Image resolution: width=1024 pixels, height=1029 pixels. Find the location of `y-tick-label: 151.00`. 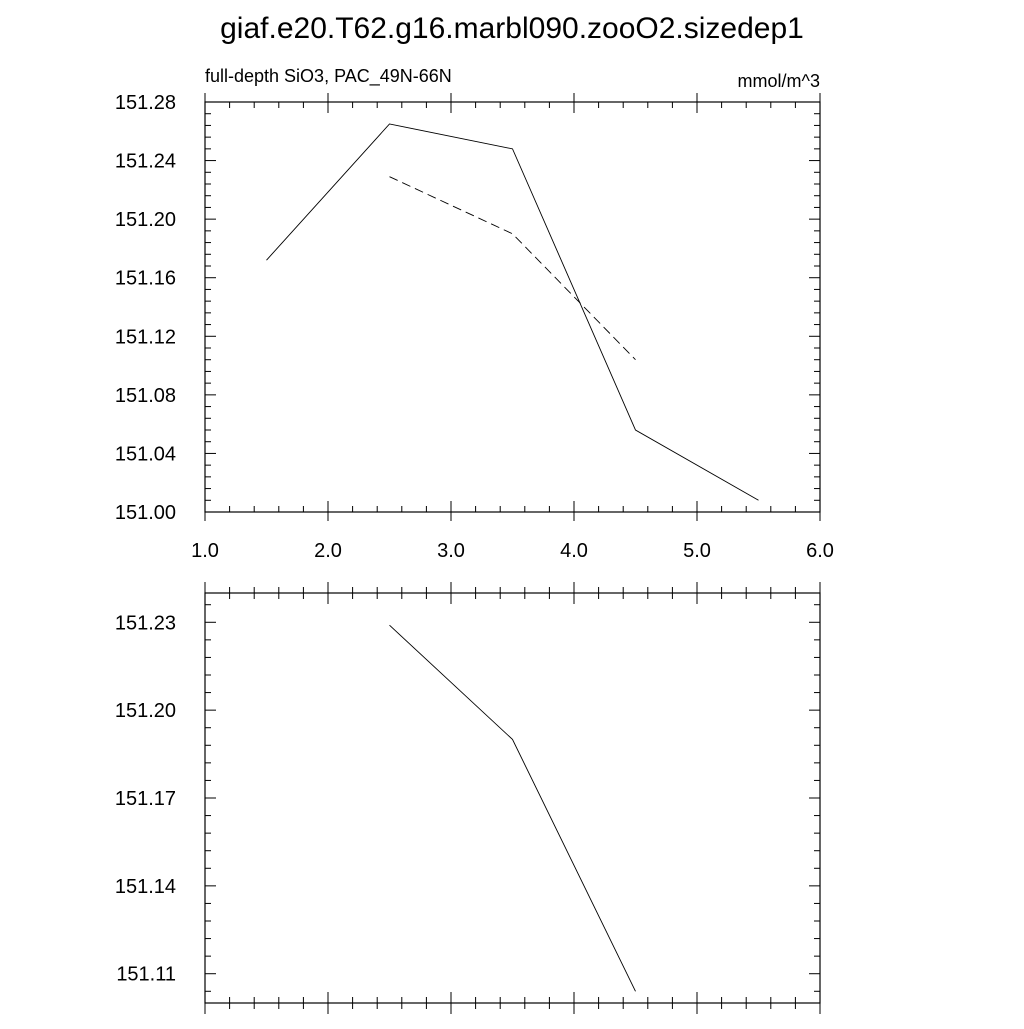

y-tick-label: 151.00 is located at coordinates (145, 513).